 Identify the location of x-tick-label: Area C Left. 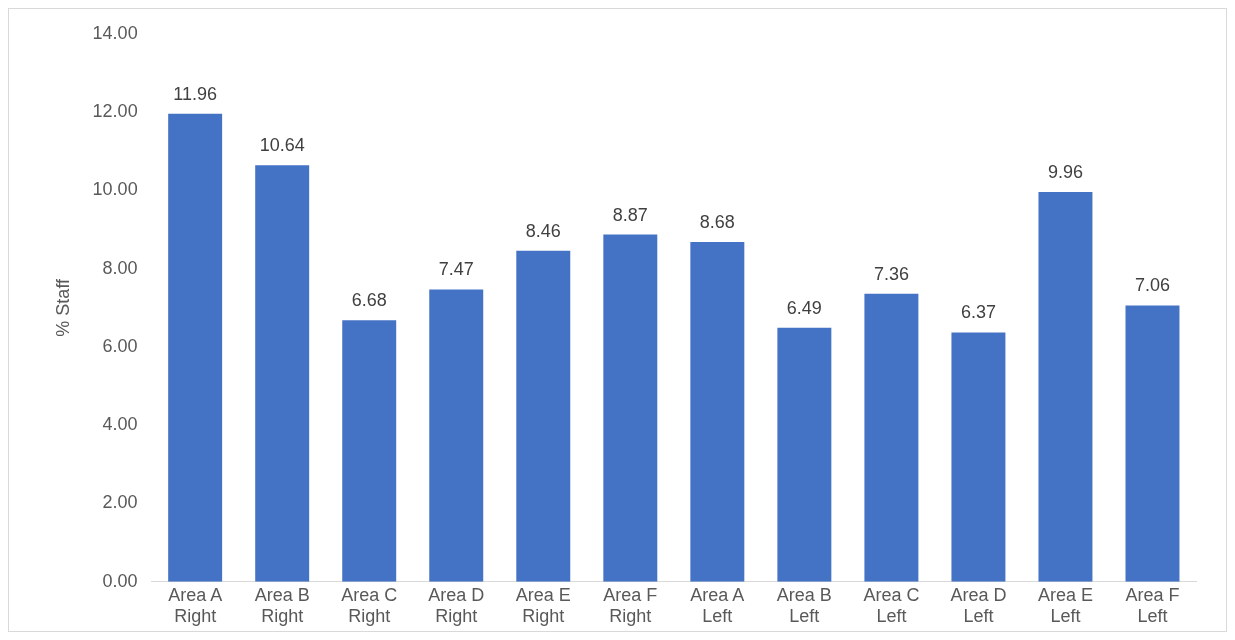
(891, 605).